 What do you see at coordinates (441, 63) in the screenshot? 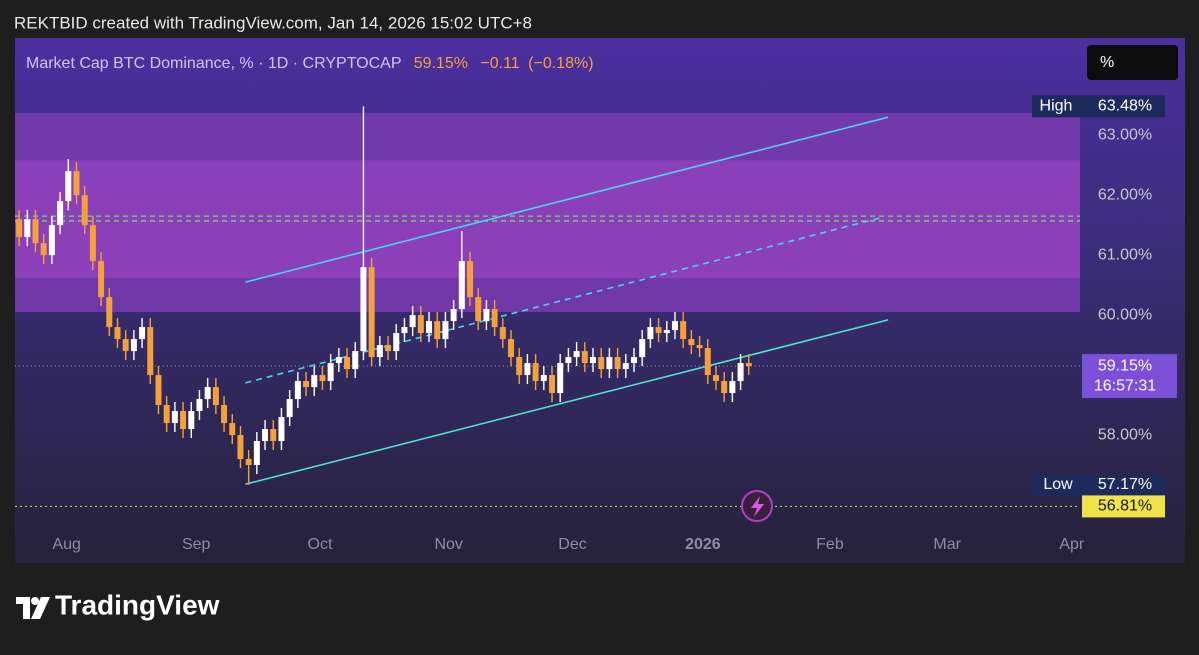
I see `legend-last: 59.15%` at bounding box center [441, 63].